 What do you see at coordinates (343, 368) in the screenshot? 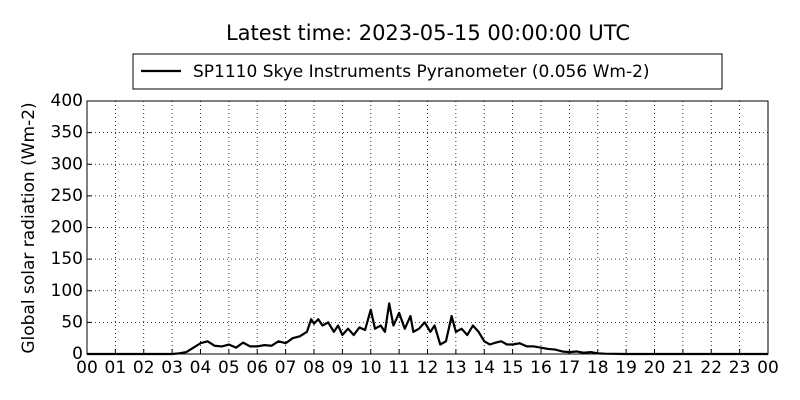
I see `x-tick-label: 09` at bounding box center [343, 368].